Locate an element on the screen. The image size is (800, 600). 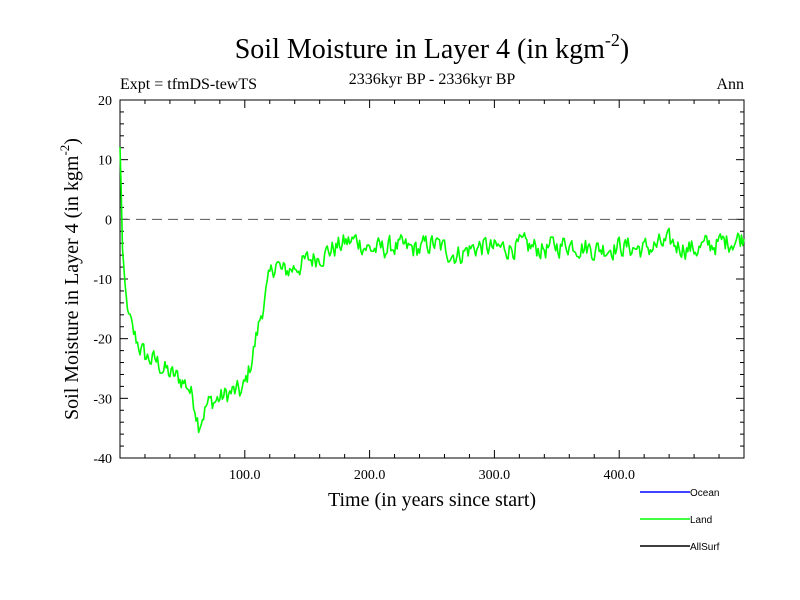
y-tick-label: 20 is located at coordinates (105, 101).